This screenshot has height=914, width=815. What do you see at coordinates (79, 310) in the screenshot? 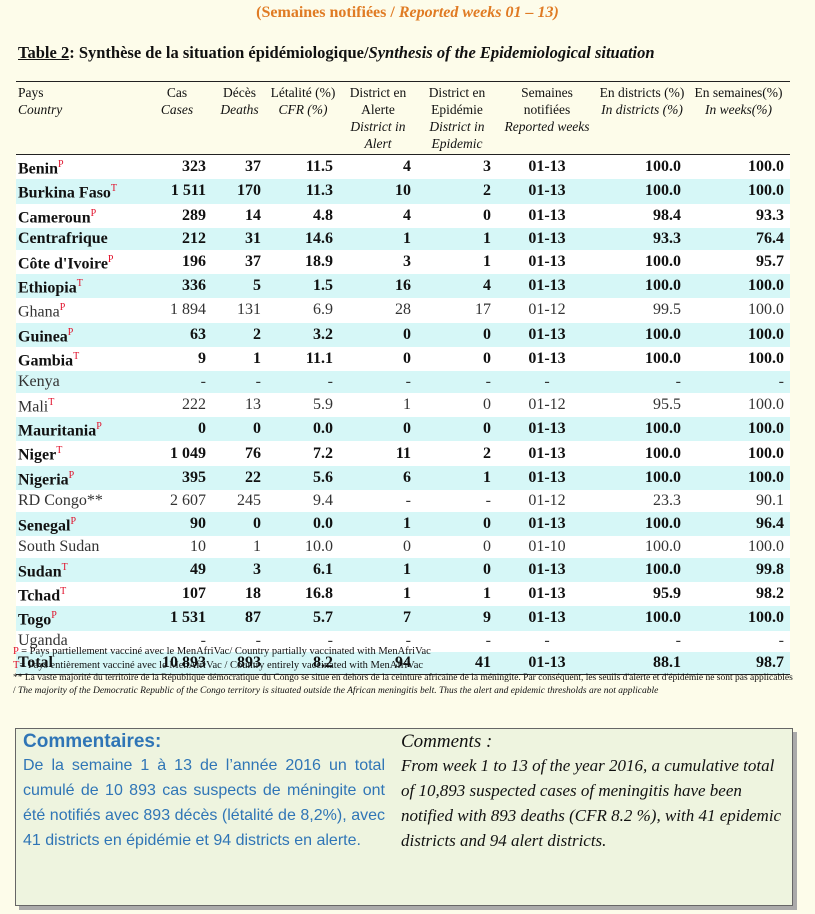
I see `country-cell: GhanaP` at bounding box center [79, 310].